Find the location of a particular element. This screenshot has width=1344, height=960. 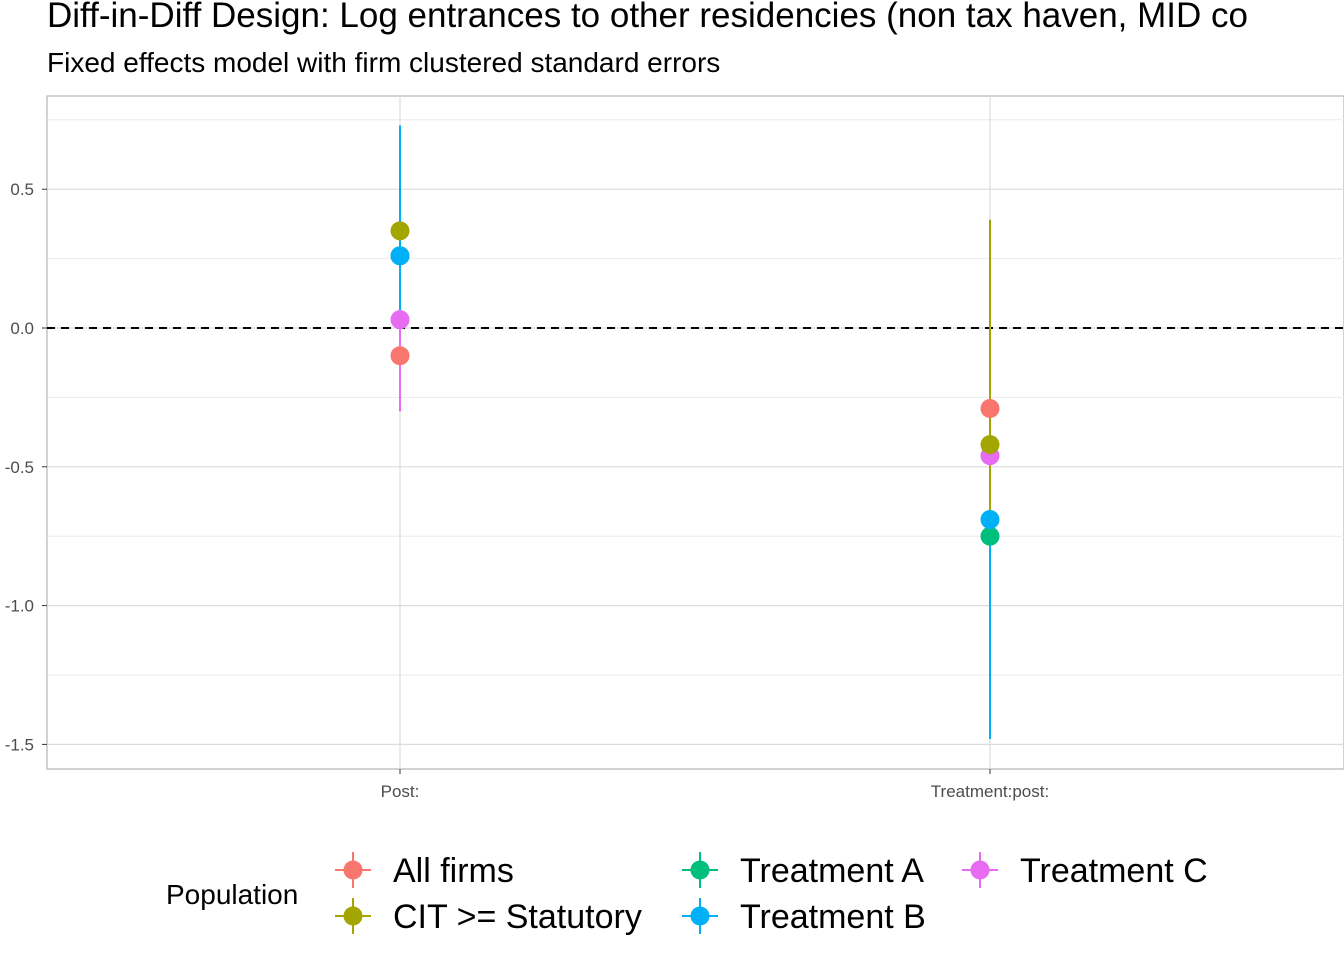

legend-item: All firms is located at coordinates (424, 871).